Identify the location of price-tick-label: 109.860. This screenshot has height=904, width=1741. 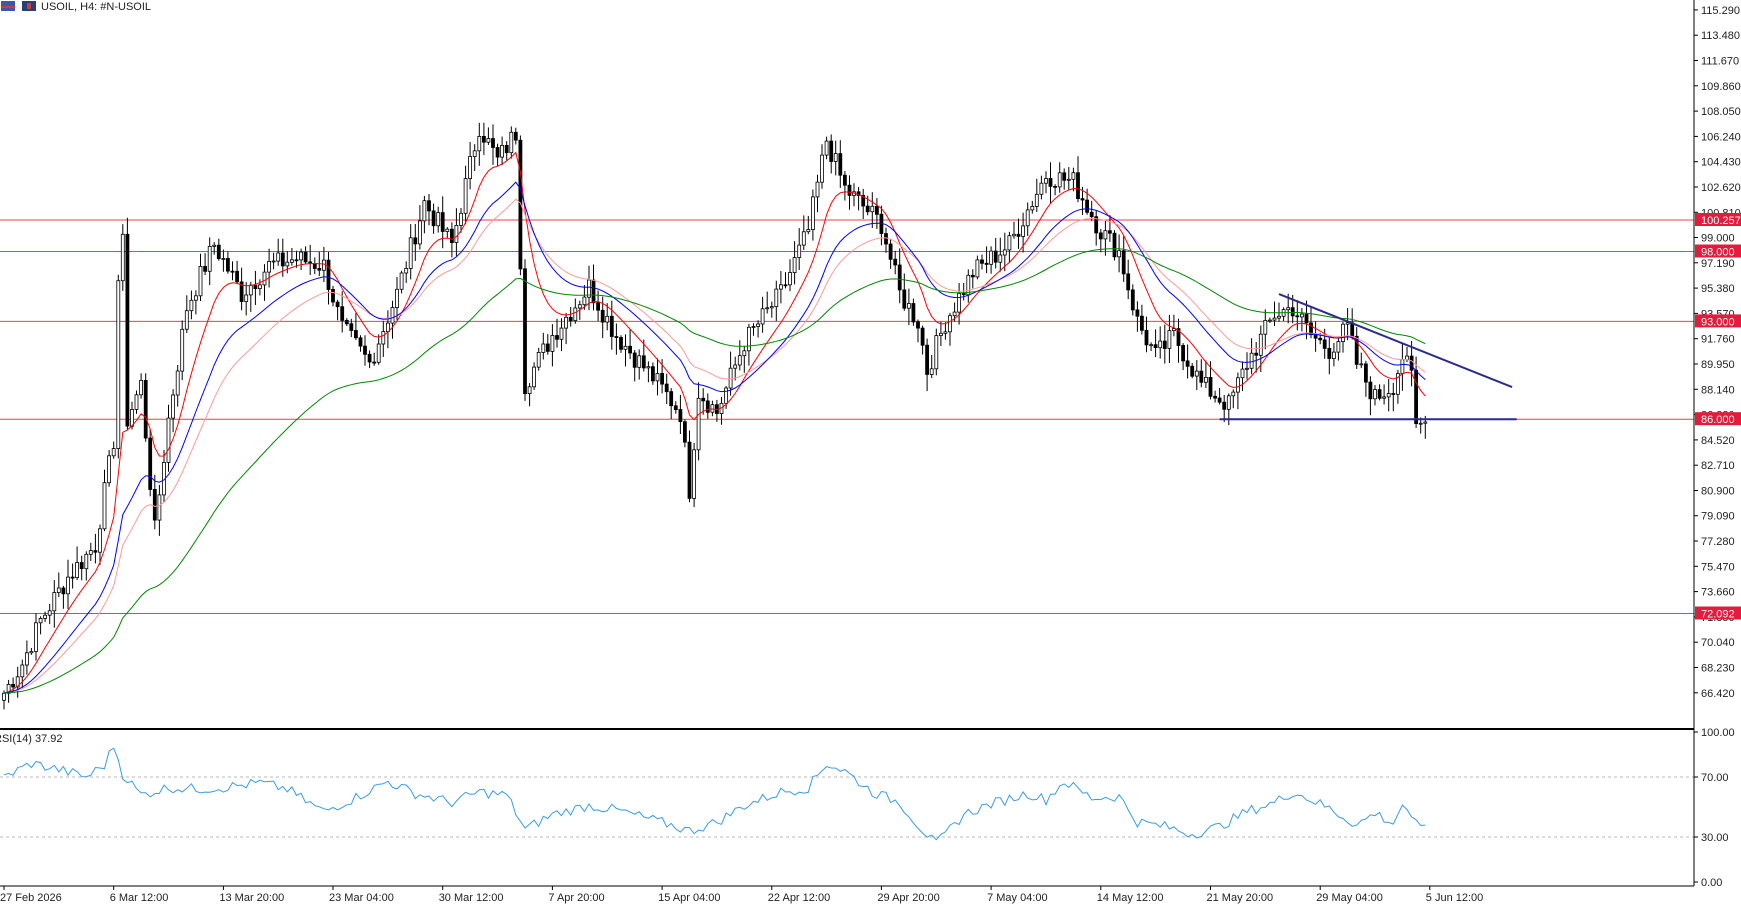
(1721, 87).